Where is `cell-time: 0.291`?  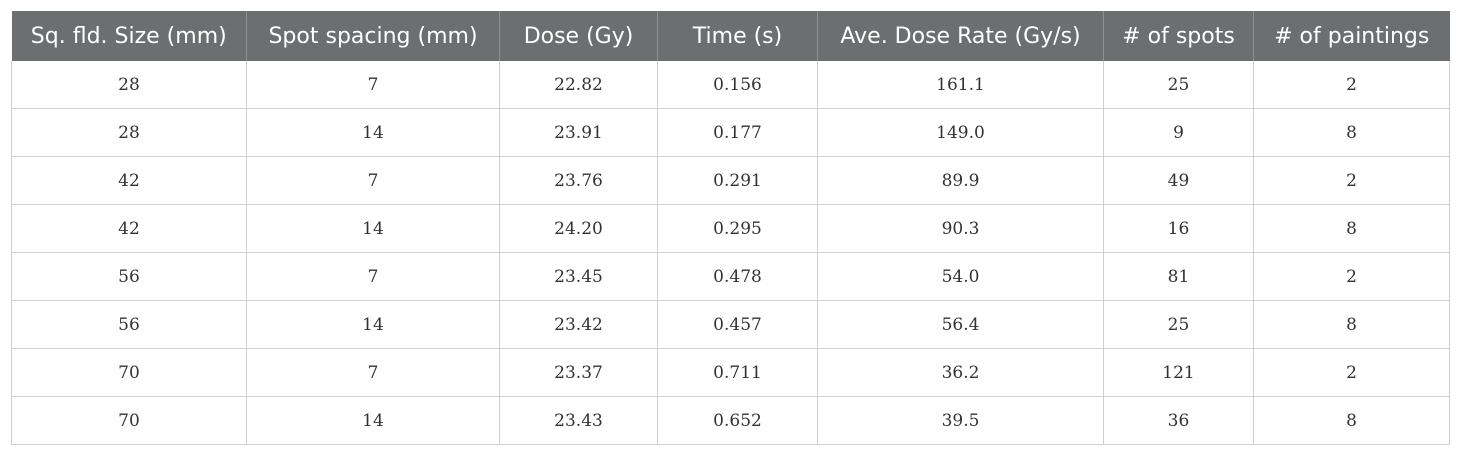
cell-time: 0.291 is located at coordinates (737, 180).